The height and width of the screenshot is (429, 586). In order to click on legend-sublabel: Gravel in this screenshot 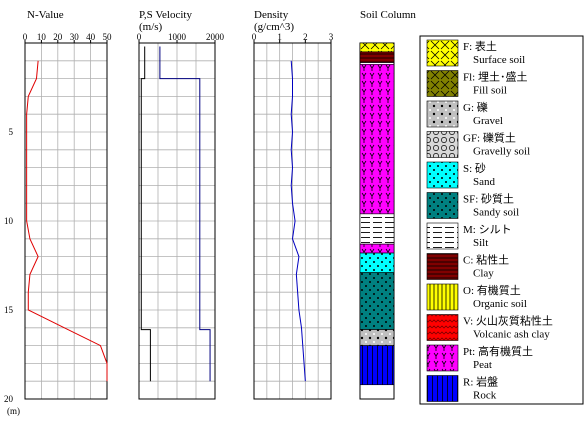, I will do `click(488, 121)`.